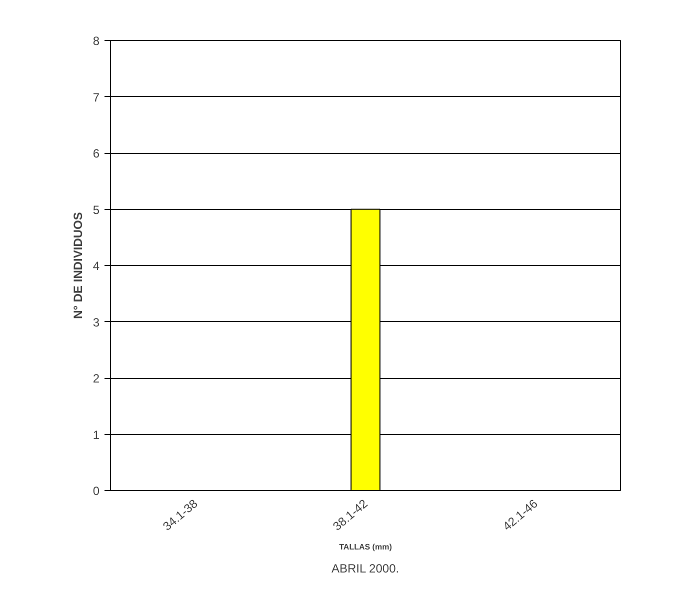 The width and height of the screenshot is (684, 598). I want to click on x-axis-title: TALLAS (mm), so click(365, 547).